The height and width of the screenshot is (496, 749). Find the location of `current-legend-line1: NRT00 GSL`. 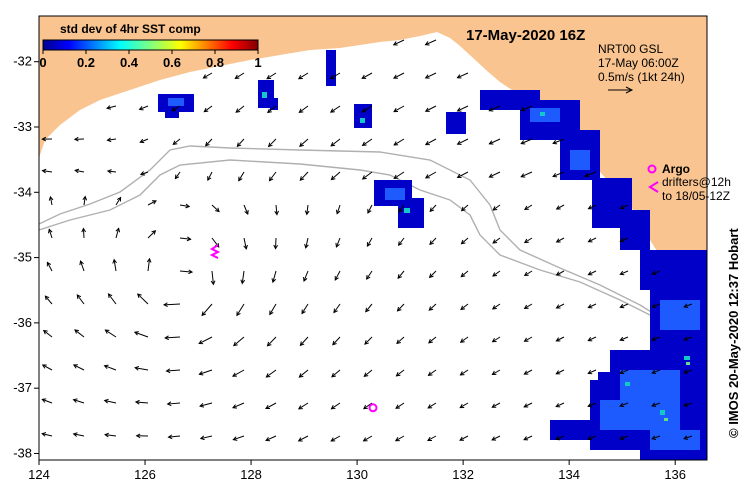

current-legend-line1: NRT00 GSL is located at coordinates (630, 49).